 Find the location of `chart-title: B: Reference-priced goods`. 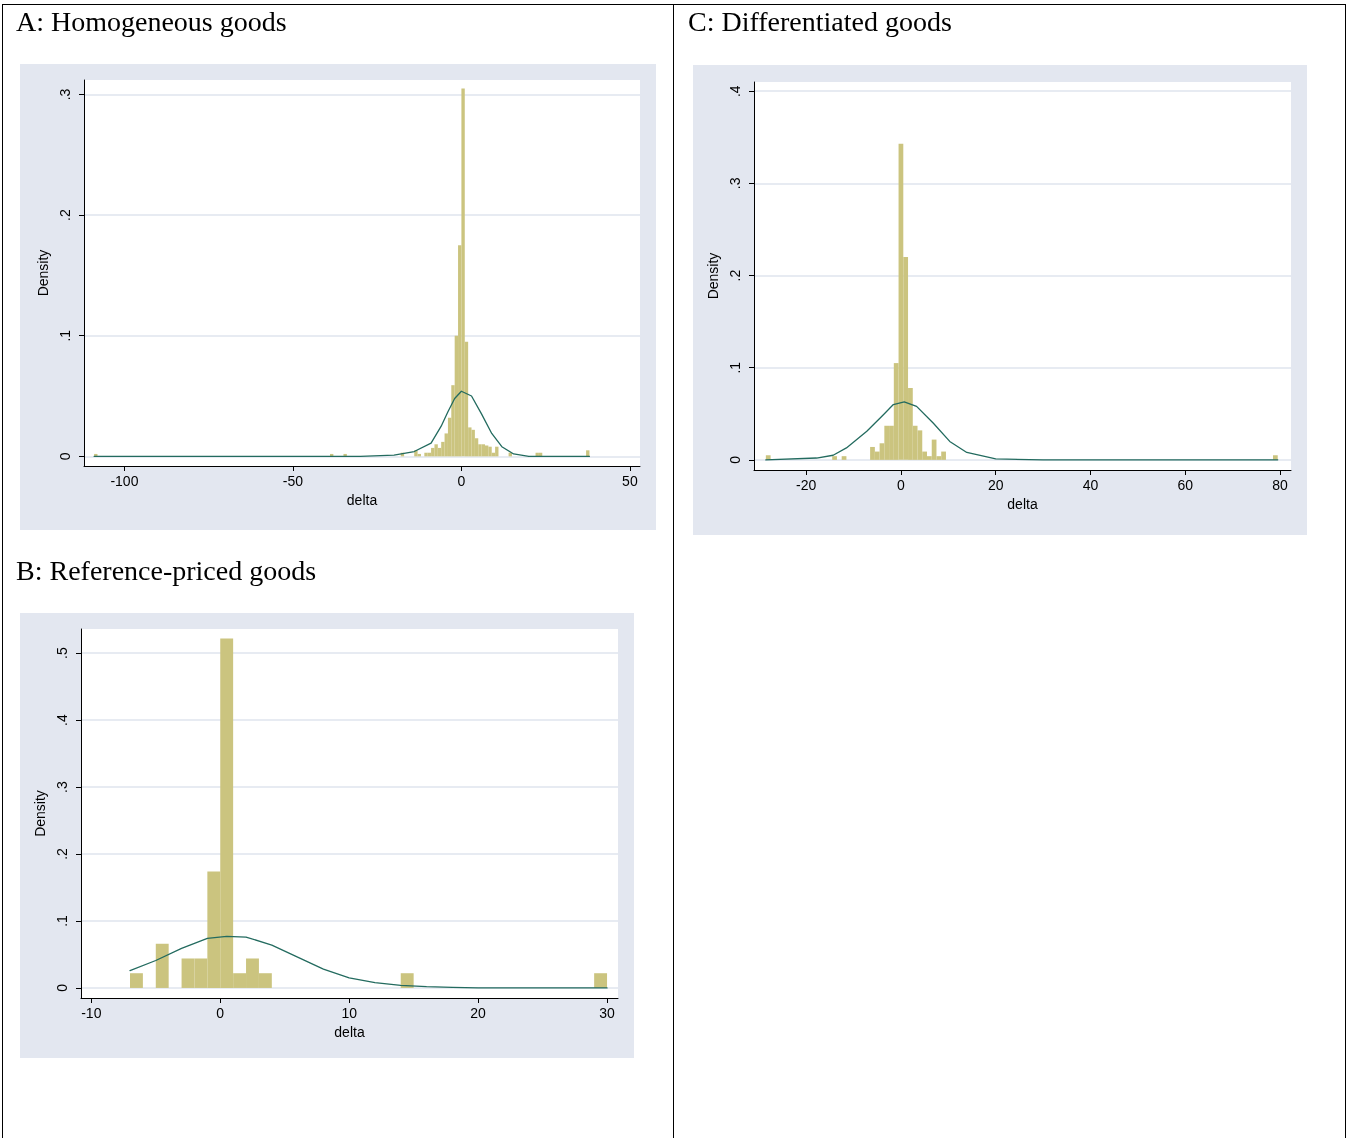

chart-title: B: Reference-priced goods is located at coordinates (166, 571).